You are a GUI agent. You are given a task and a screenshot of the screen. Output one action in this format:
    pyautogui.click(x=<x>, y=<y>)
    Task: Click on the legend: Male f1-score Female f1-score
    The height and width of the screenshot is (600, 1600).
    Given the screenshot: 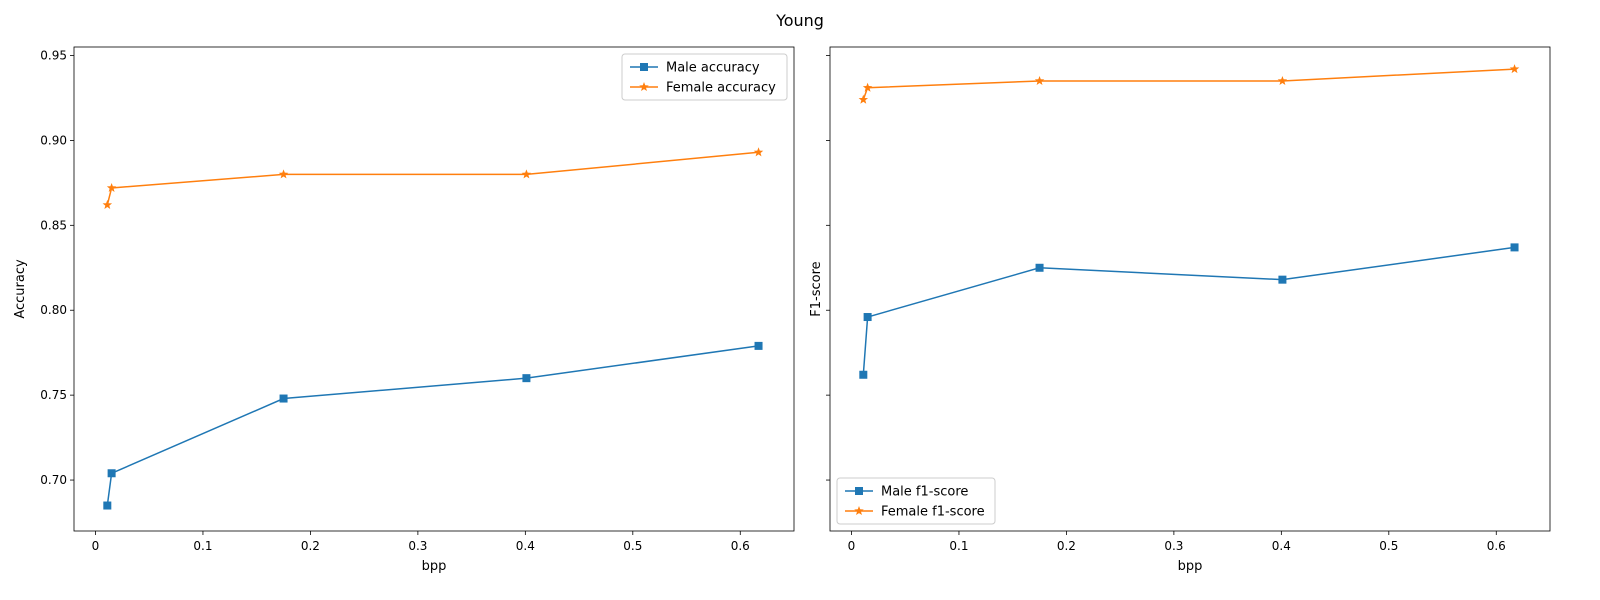 What is the action you would take?
    pyautogui.click(x=916, y=501)
    